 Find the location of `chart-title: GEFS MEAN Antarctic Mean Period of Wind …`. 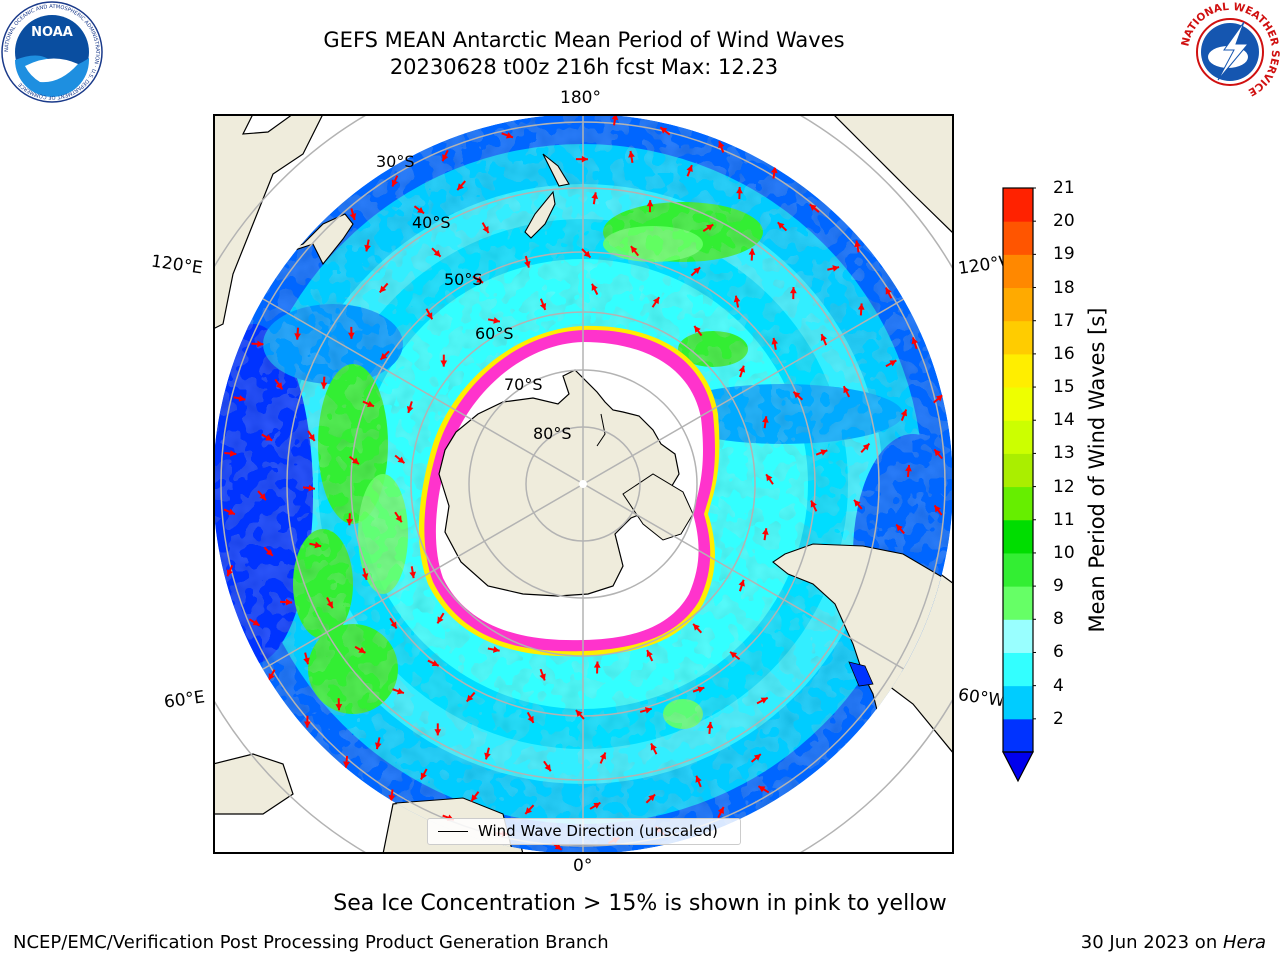

chart-title: GEFS MEAN Antarctic Mean Period of Wind … is located at coordinates (584, 40).